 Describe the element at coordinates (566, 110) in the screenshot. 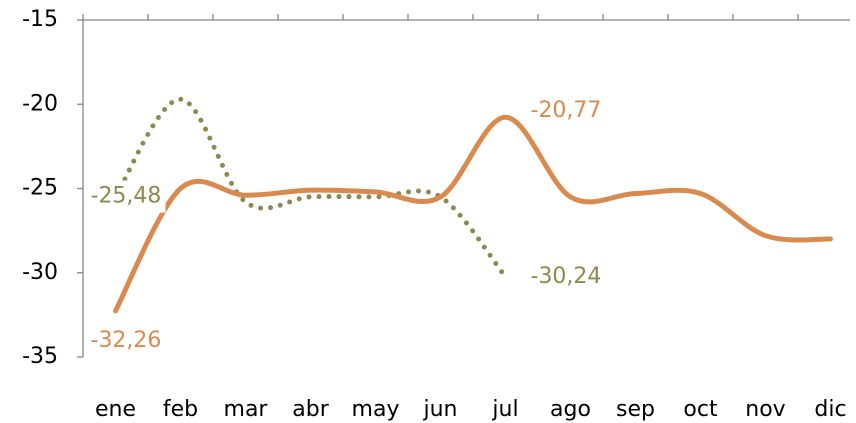

I see `data-label: -20,77` at that location.